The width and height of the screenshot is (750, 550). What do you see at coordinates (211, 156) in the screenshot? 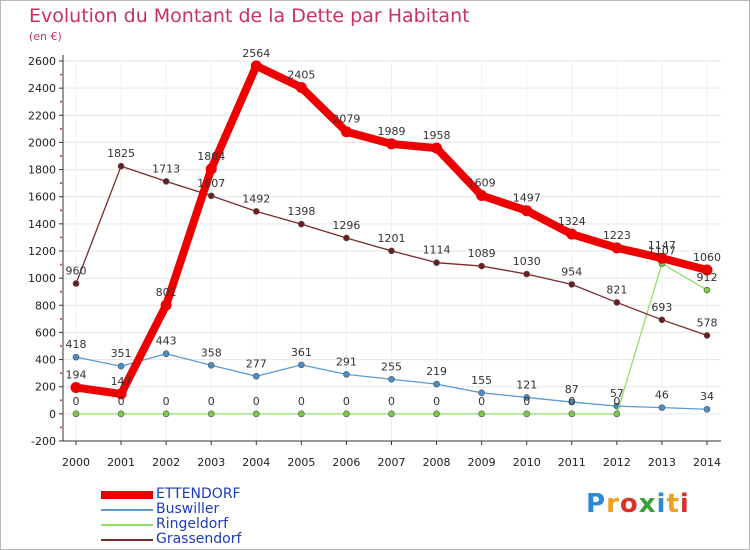
I see `data-label-ettendorf: 1804` at bounding box center [211, 156].